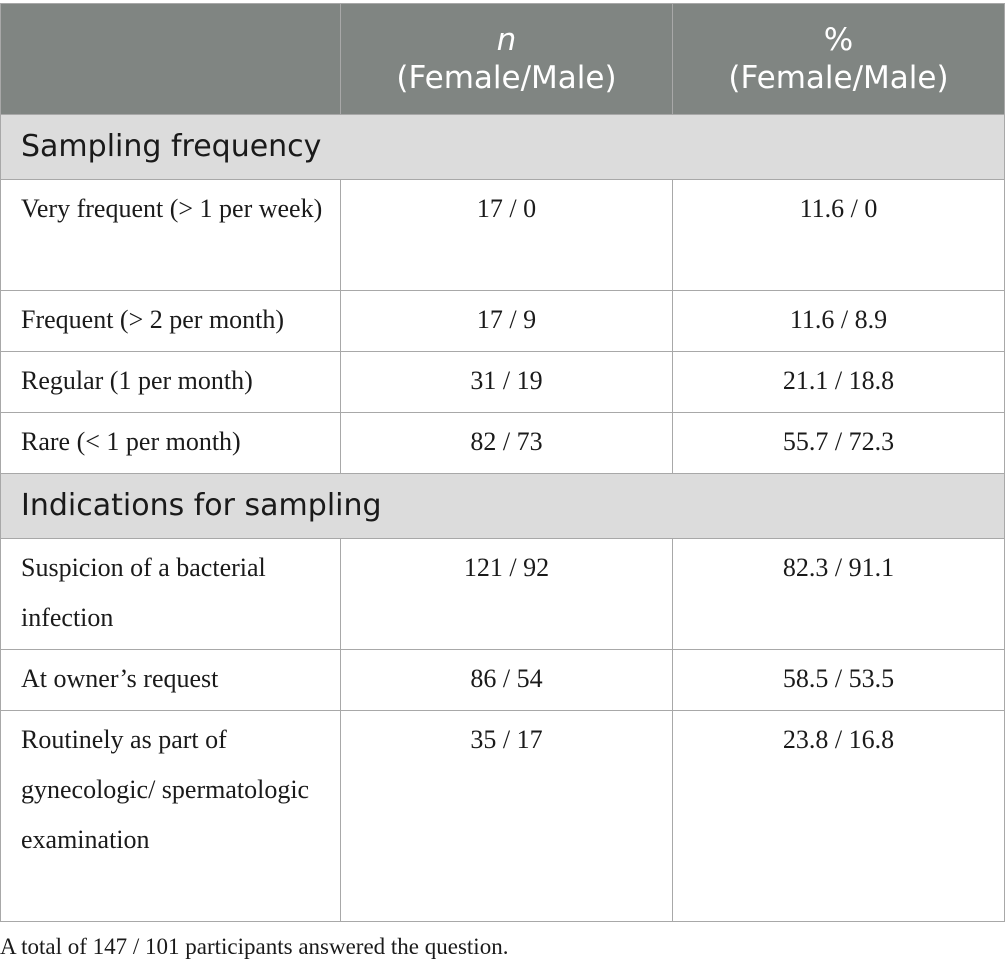 Image resolution: width=1005 pixels, height=977 pixels. Describe the element at coordinates (838, 816) in the screenshot. I see `row-percent-value: 23.8 / 16.8` at that location.